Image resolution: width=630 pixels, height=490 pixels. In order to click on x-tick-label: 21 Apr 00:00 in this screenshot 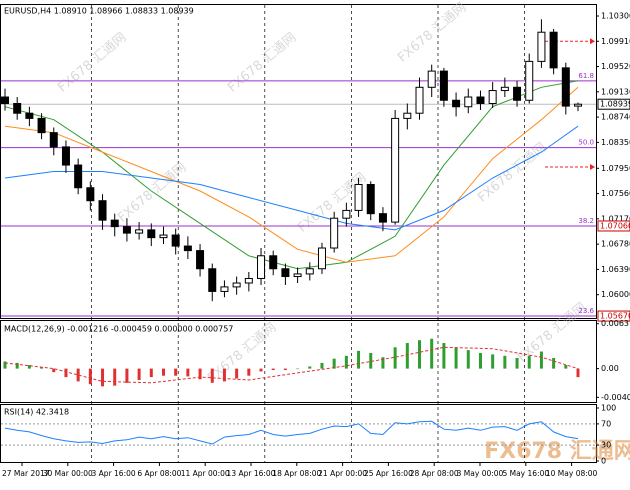, I will do `click(342, 473)`.